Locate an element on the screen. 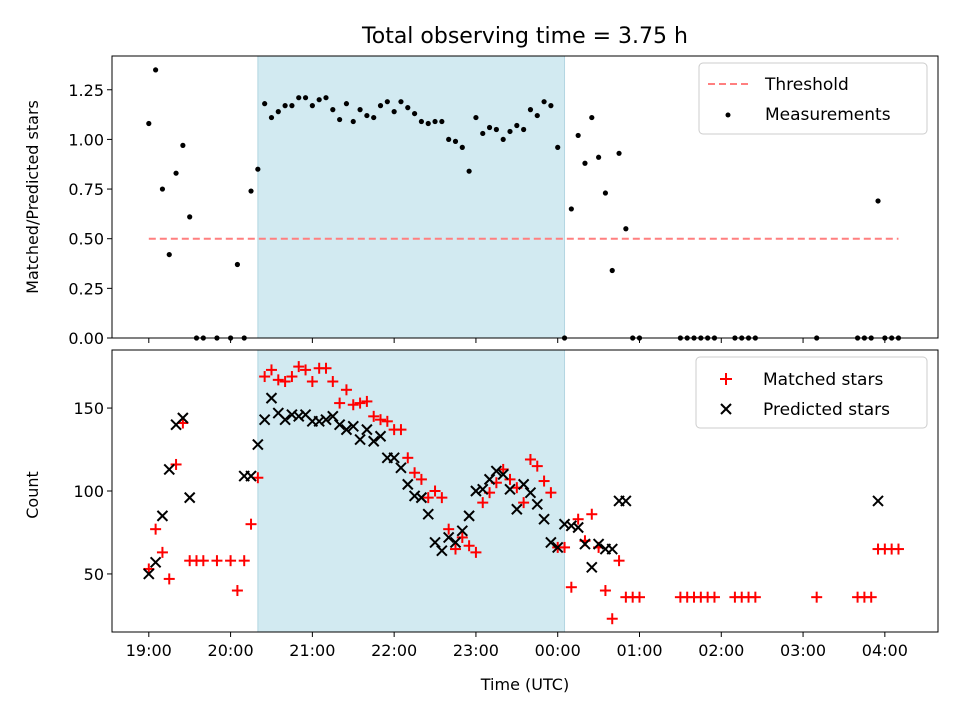  predicted-legend-label: Predicted stars is located at coordinates (826, 410).